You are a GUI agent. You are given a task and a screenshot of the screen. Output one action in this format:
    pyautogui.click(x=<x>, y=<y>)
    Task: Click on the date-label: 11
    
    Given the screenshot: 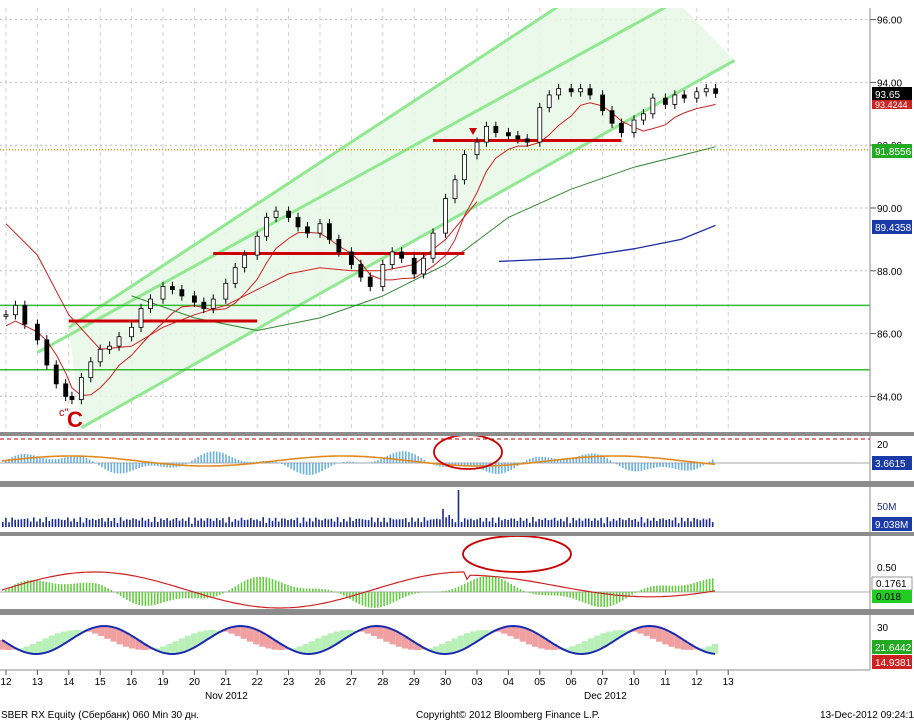 What is the action you would take?
    pyautogui.click(x=665, y=682)
    